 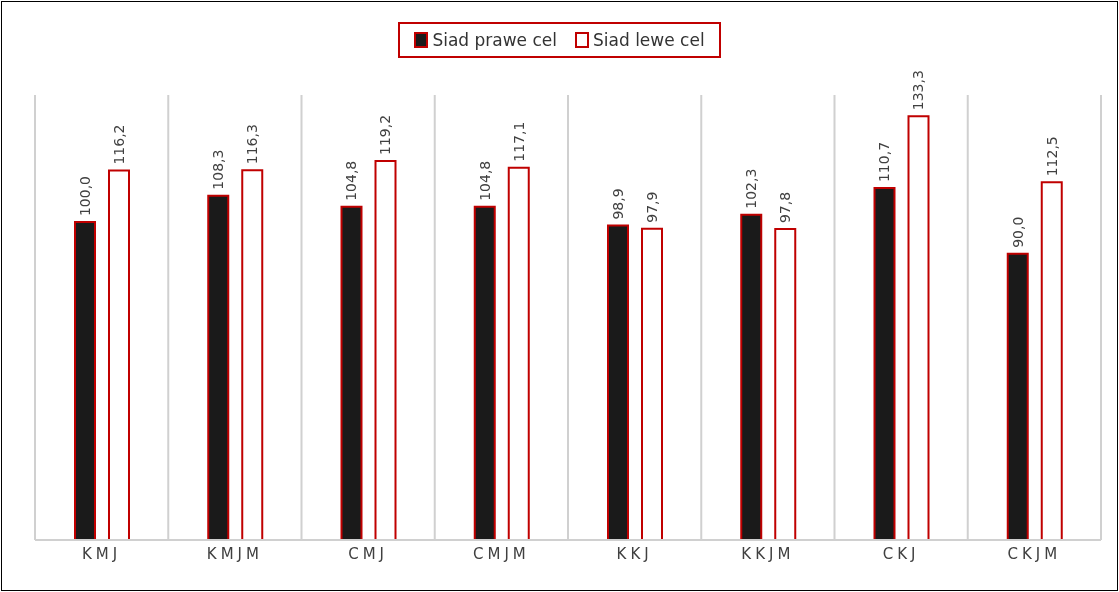 I want to click on data-label: 100,0, so click(x=85, y=196).